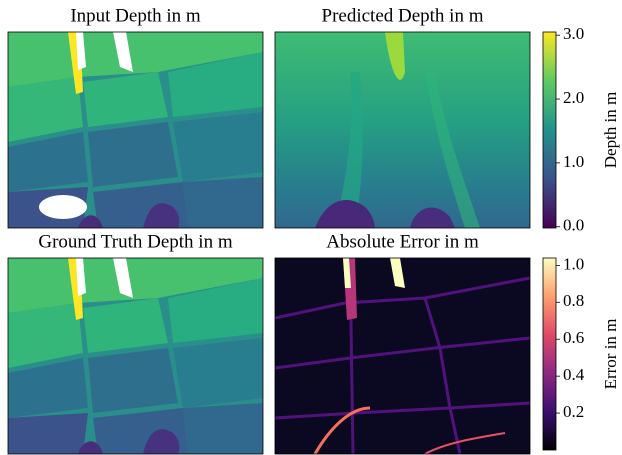 The width and height of the screenshot is (622, 455). Describe the element at coordinates (402, 241) in the screenshot. I see `panel-title: Absolute Error in m` at that location.